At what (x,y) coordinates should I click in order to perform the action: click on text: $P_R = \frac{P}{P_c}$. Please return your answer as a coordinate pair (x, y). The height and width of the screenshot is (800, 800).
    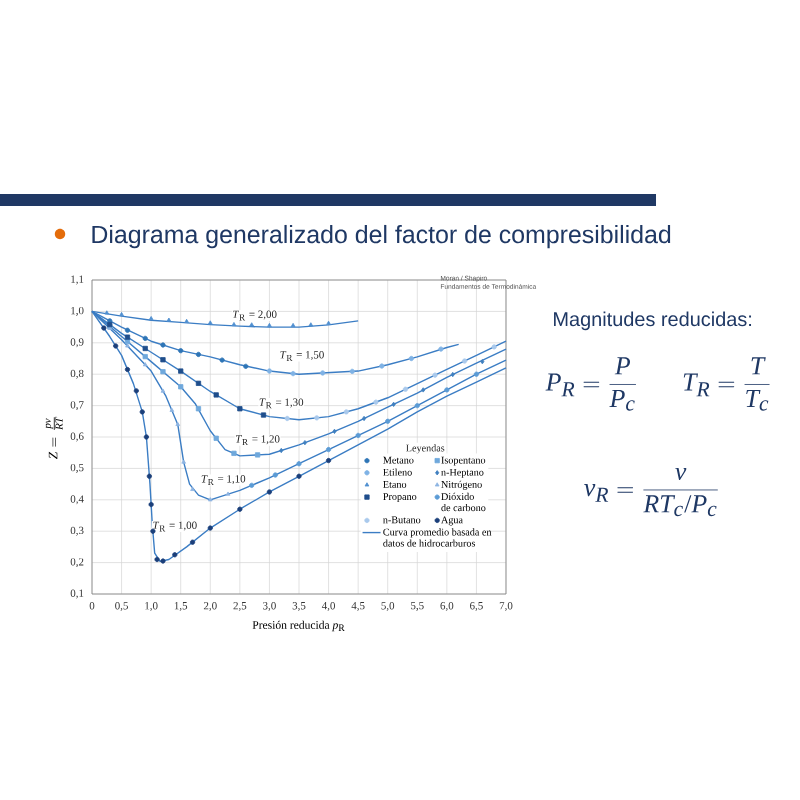
    Looking at the image, I should click on (590, 384).